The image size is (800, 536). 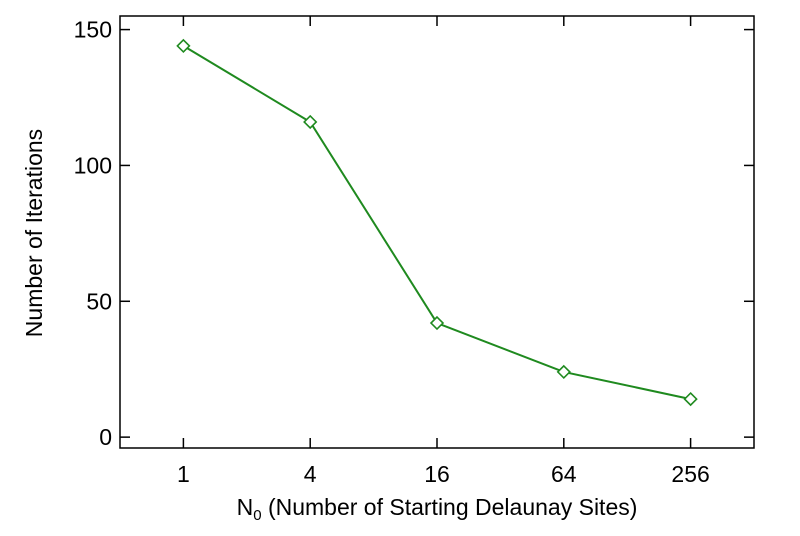 What do you see at coordinates (437, 474) in the screenshot?
I see `x-tick-label: 16` at bounding box center [437, 474].